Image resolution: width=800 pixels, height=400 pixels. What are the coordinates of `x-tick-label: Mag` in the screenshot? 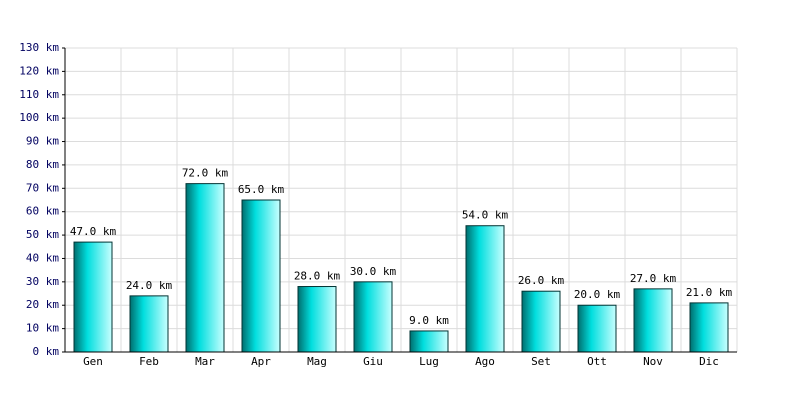 It's located at (317, 361).